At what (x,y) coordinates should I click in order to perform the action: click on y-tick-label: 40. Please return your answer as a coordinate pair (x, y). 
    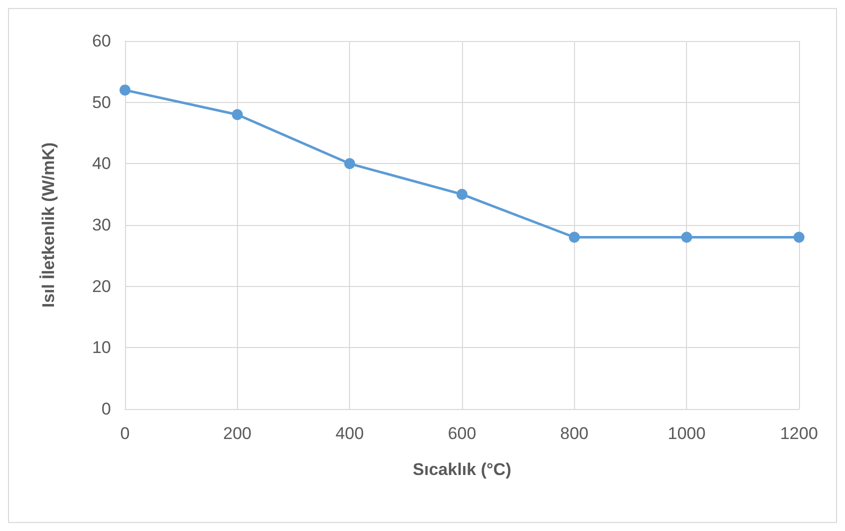
    Looking at the image, I should click on (101, 164).